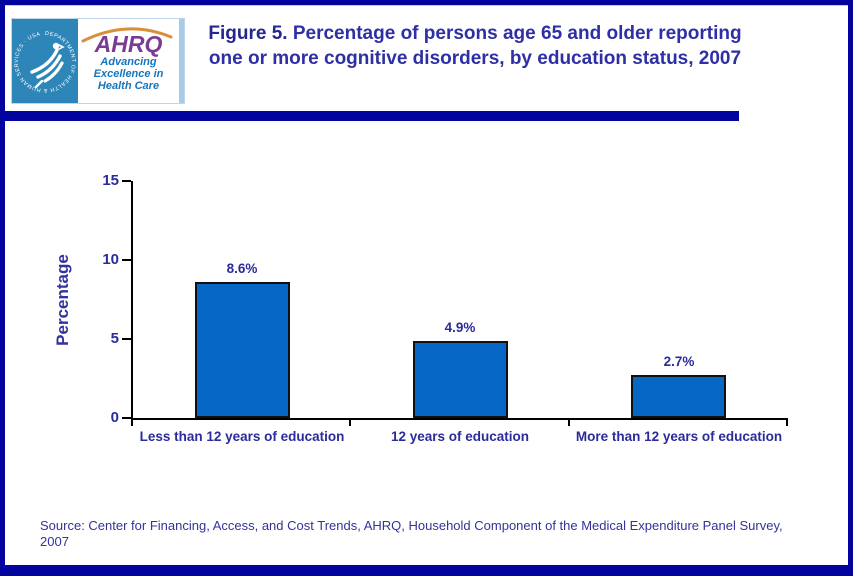 The image size is (853, 576). Describe the element at coordinates (128, 44) in the screenshot. I see `ahrq-wordmark: AHRQ` at that location.